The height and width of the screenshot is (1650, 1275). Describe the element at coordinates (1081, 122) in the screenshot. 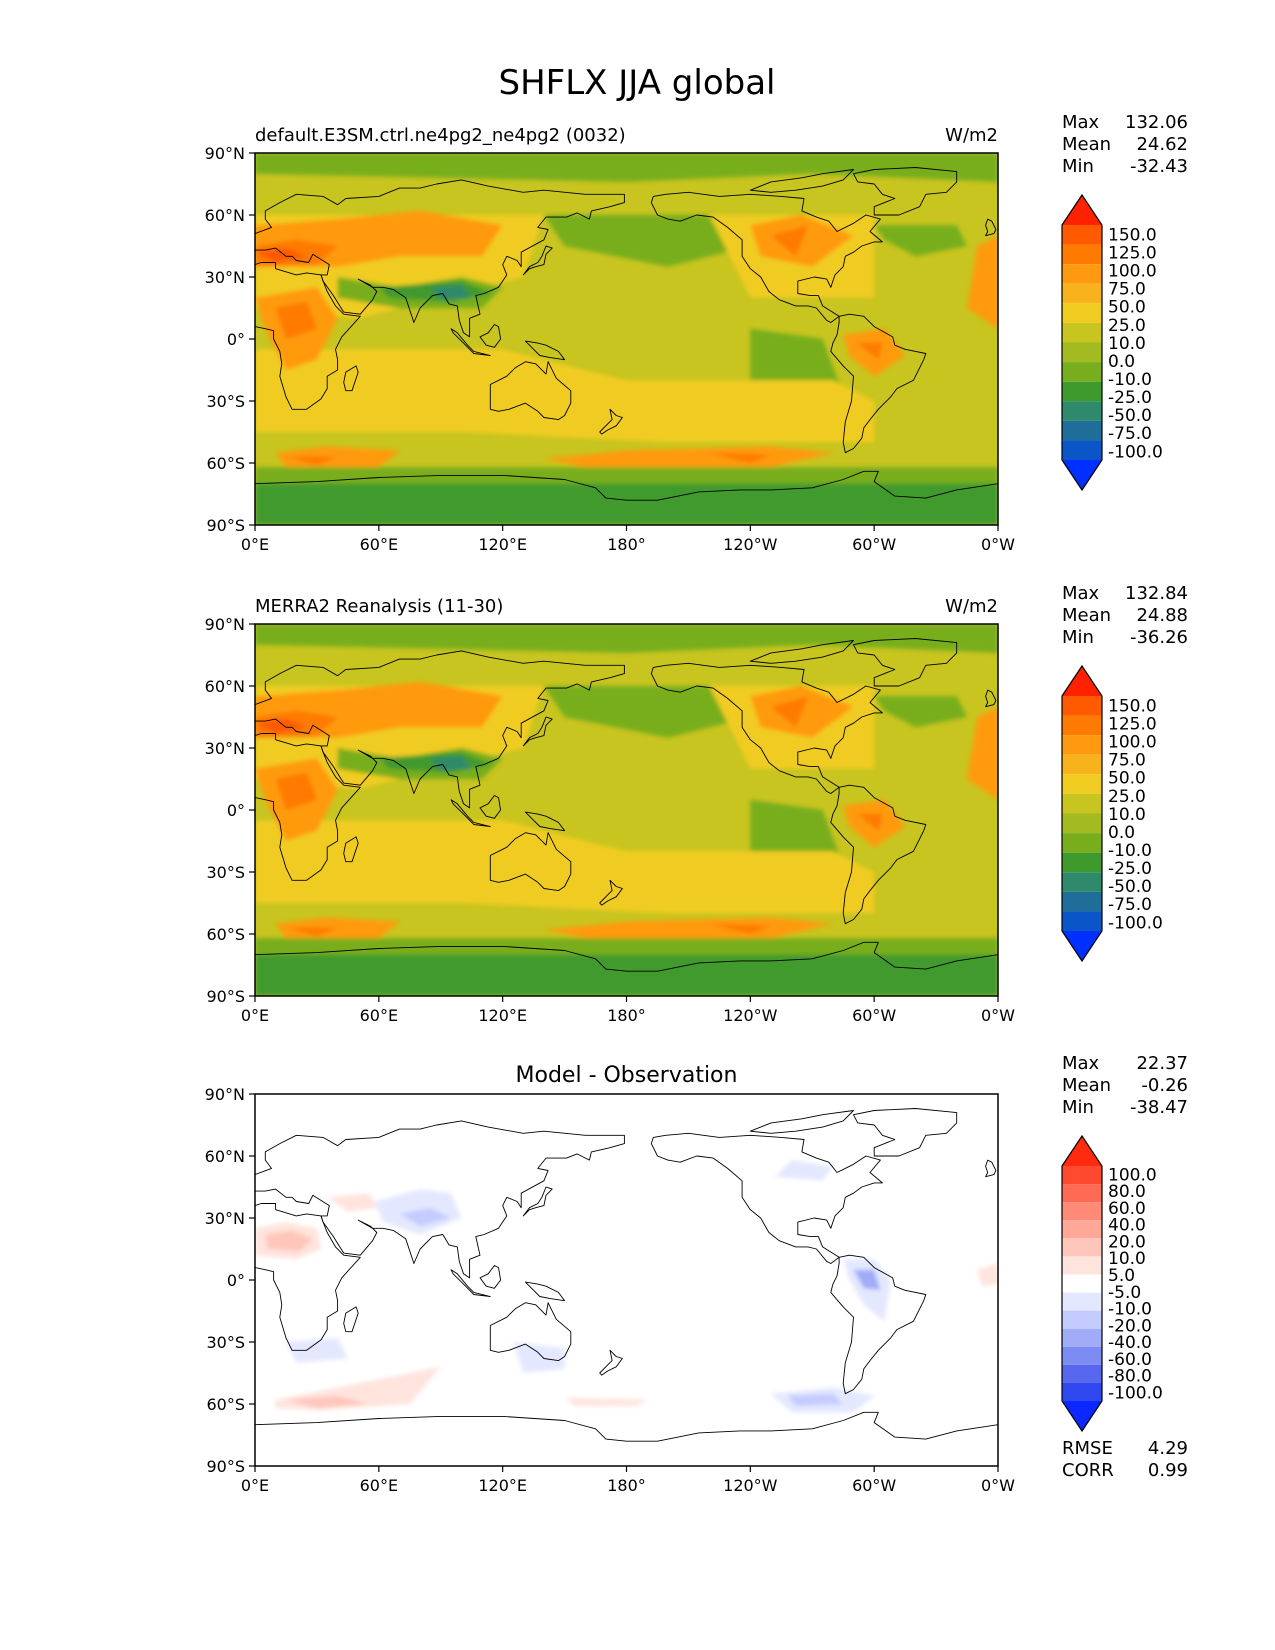

I see `stat-label: Max` at that location.